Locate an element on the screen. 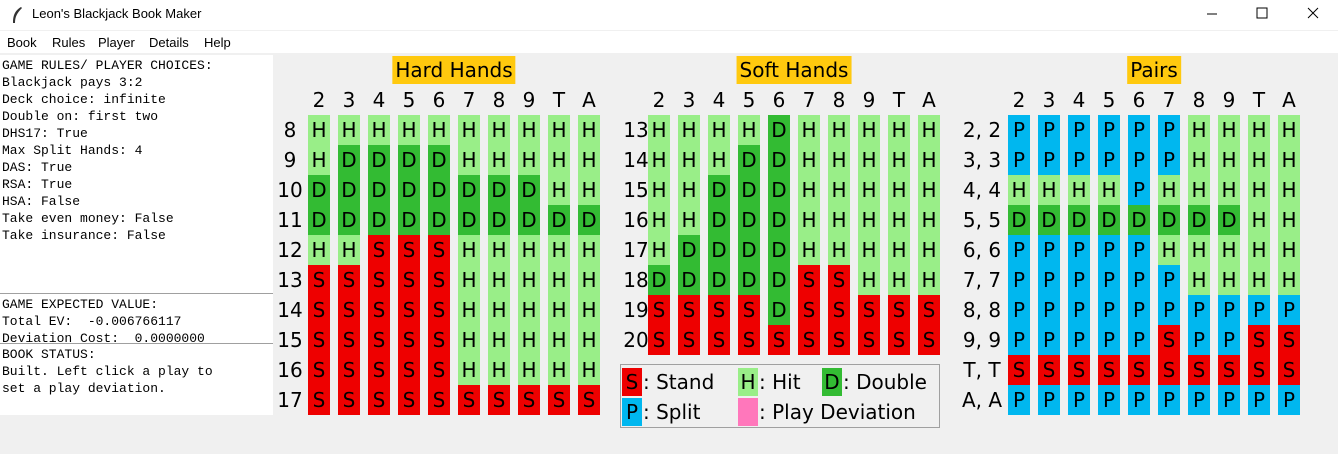  menu-item: Rules is located at coordinates (69, 42).